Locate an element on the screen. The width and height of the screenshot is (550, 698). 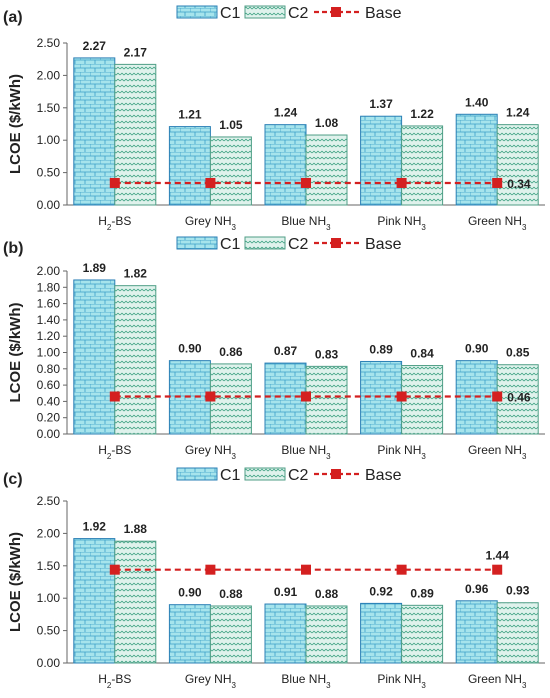
data-label-c2: 1.24 is located at coordinates (518, 113).